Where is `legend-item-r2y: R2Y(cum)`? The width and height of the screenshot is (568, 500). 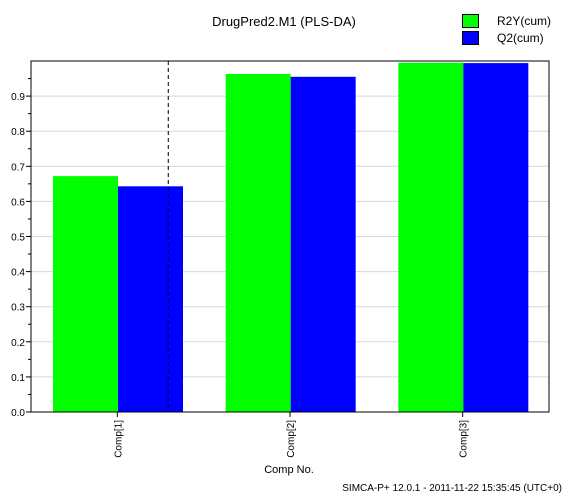 legend-item-r2y: R2Y(cum) is located at coordinates (506, 20).